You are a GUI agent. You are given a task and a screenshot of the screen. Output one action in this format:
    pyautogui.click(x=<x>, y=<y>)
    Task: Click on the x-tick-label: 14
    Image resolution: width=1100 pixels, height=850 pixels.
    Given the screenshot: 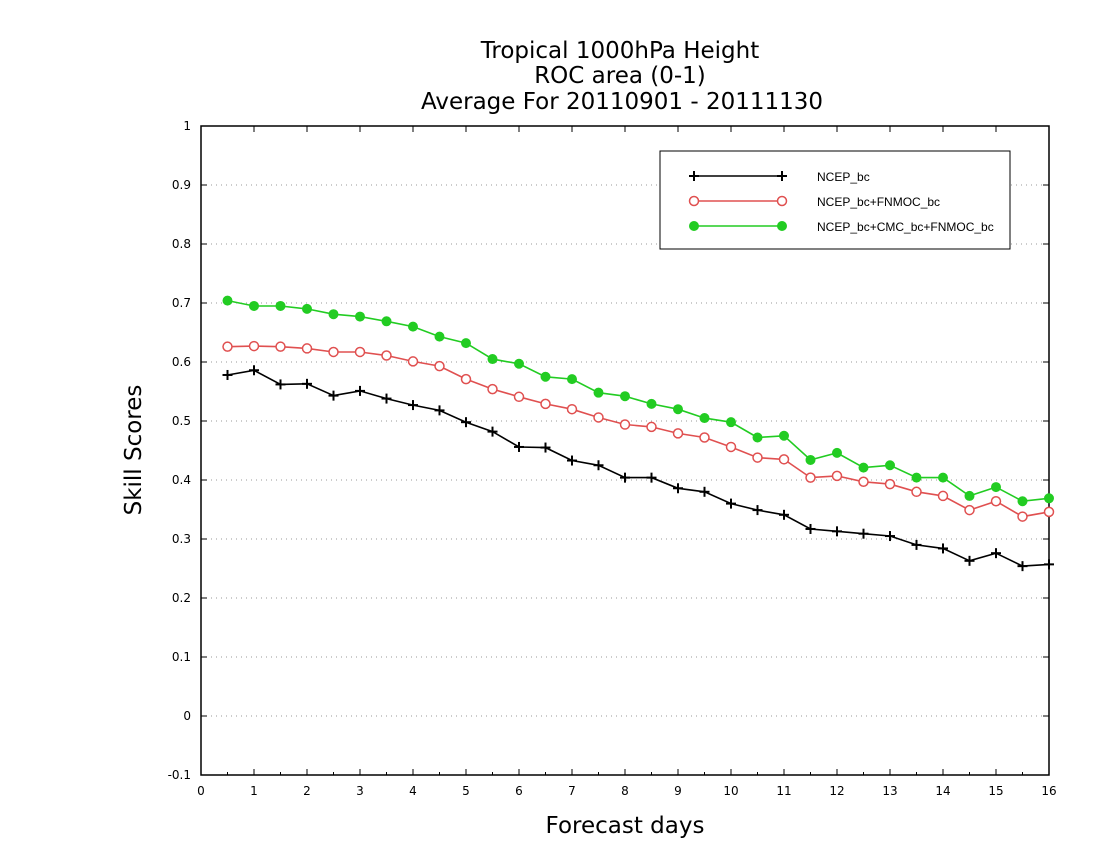 What is the action you would take?
    pyautogui.click(x=942, y=791)
    